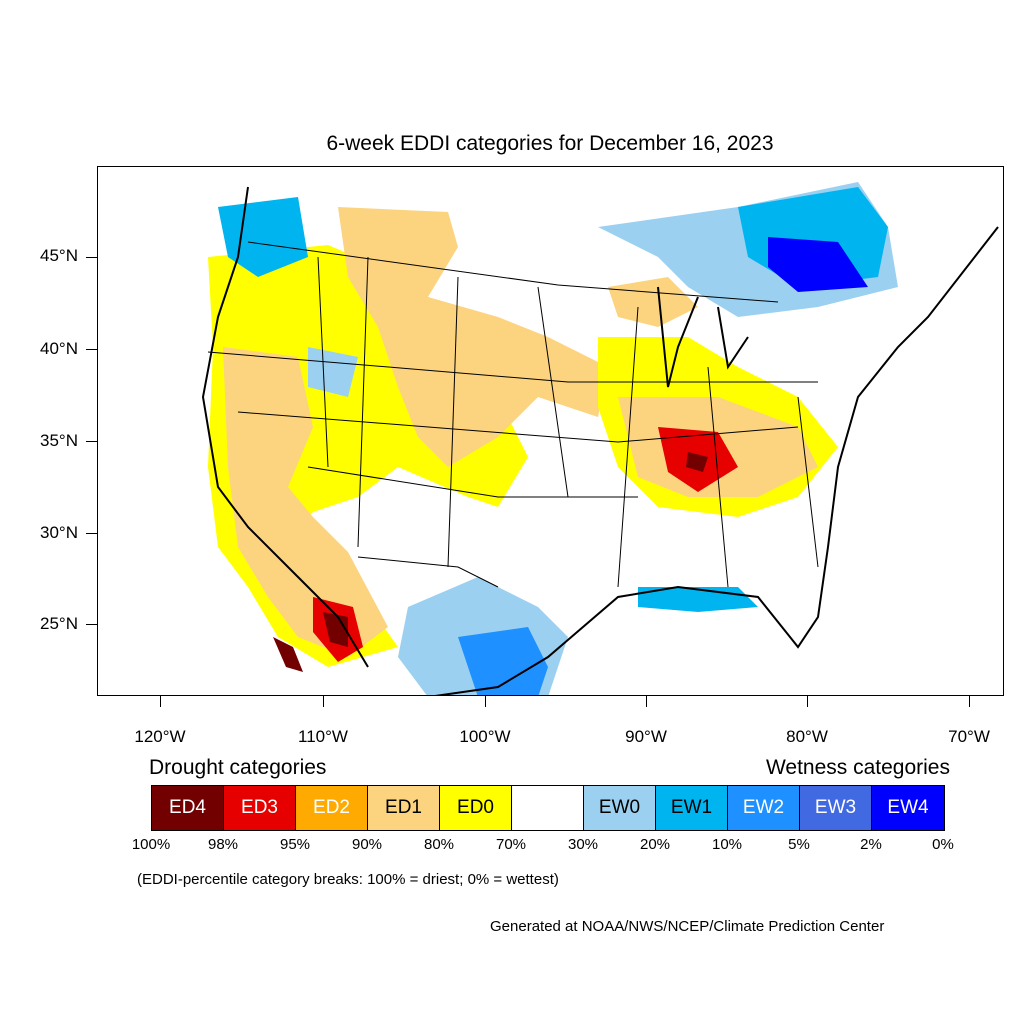 The image size is (1024, 1024). I want to click on percentile-label: 5%, so click(799, 844).